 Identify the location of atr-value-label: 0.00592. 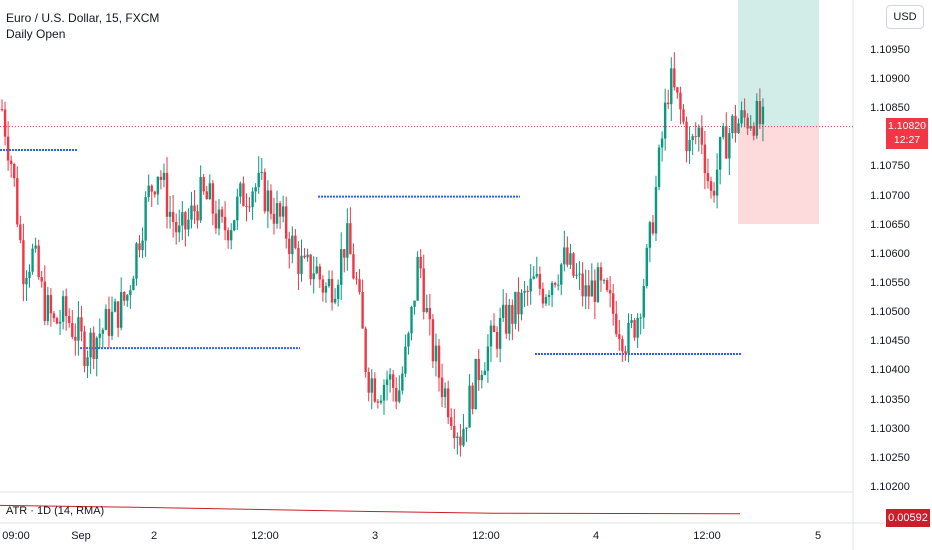
(908, 518).